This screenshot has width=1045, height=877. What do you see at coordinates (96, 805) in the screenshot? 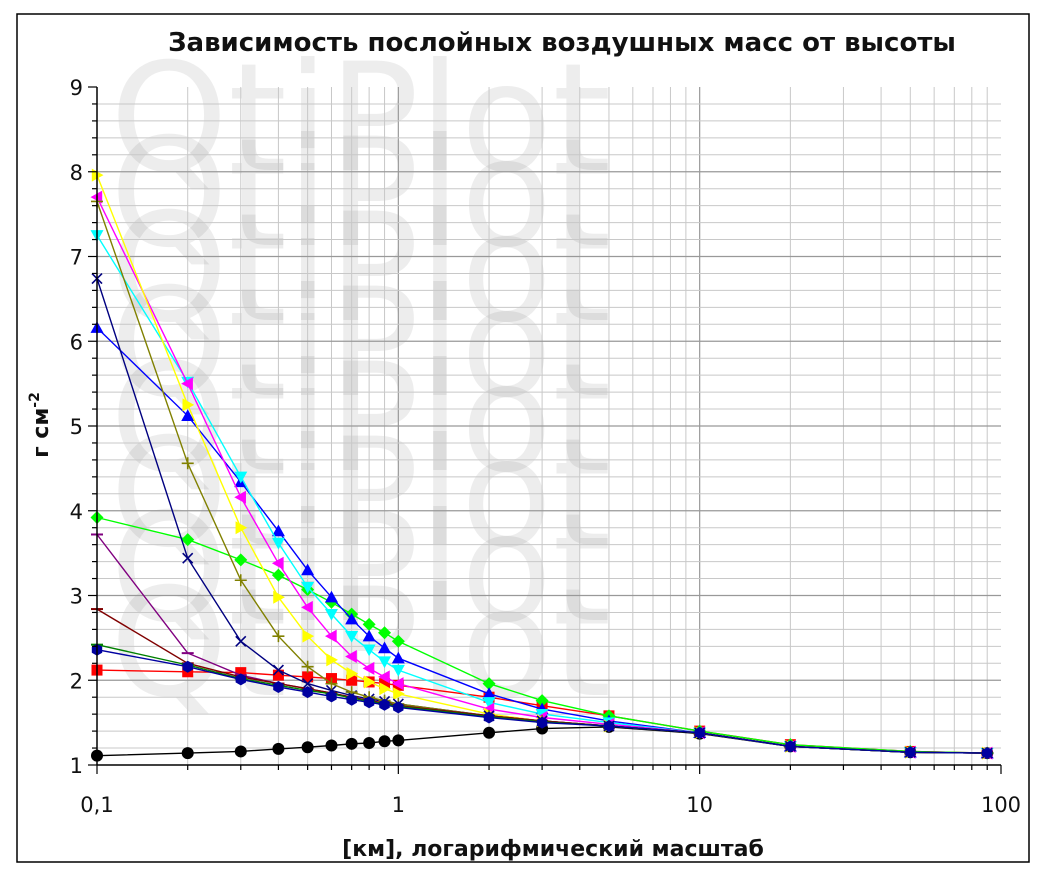
I see `x-tick-label: 0,1` at bounding box center [96, 805].